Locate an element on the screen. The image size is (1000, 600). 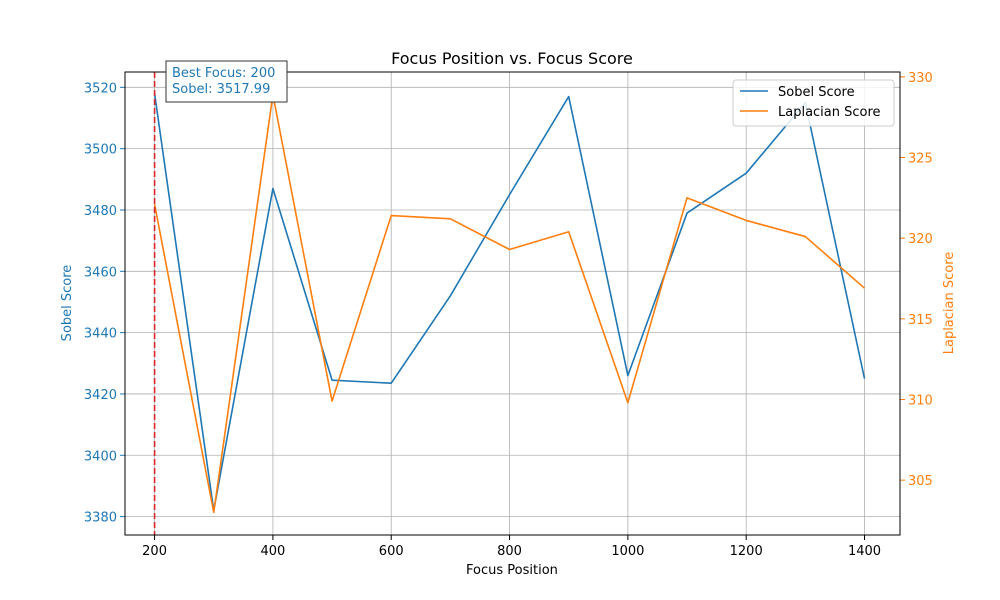
x-tick-label: 600 is located at coordinates (391, 551).